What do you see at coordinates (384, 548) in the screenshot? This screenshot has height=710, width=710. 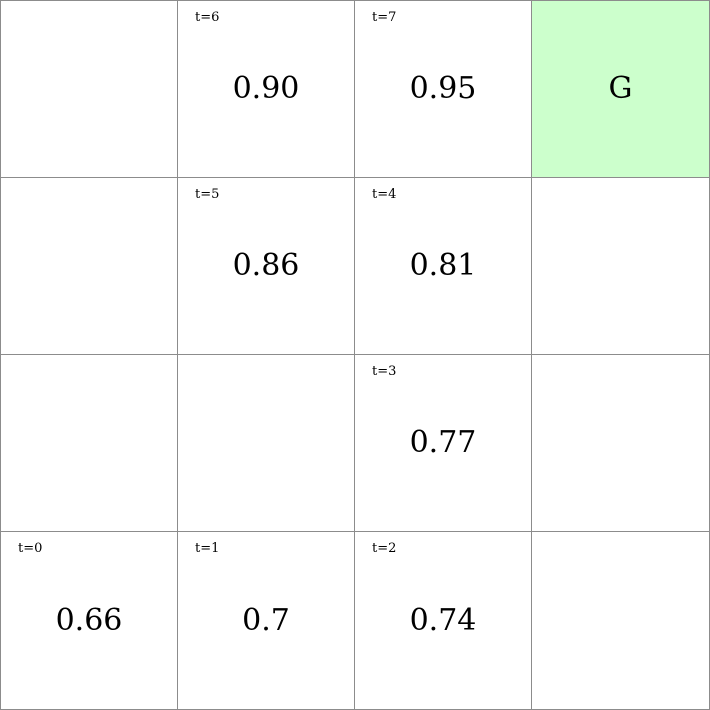 I see `time-step-label: t=2` at bounding box center [384, 548].